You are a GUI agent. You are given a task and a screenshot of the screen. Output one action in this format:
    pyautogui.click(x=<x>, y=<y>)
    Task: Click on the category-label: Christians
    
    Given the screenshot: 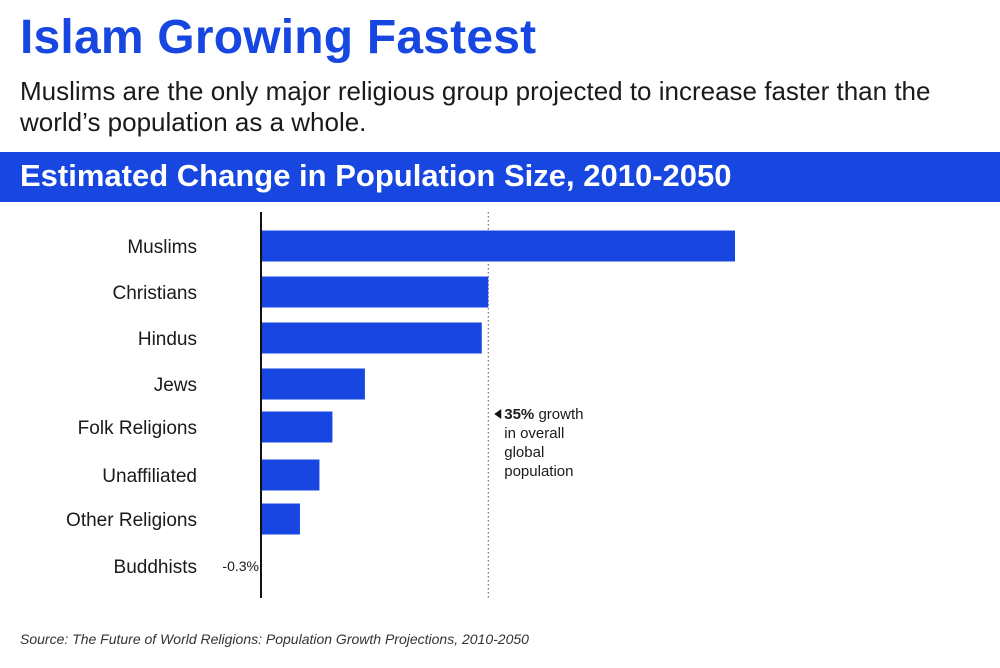 What is the action you would take?
    pyautogui.click(x=155, y=293)
    